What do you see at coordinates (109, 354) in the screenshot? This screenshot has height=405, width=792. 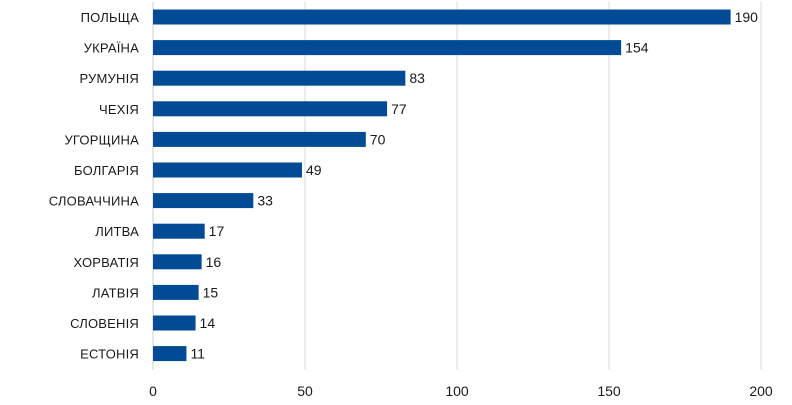 I see `category-label: ЕСТОНІЯ` at bounding box center [109, 354].